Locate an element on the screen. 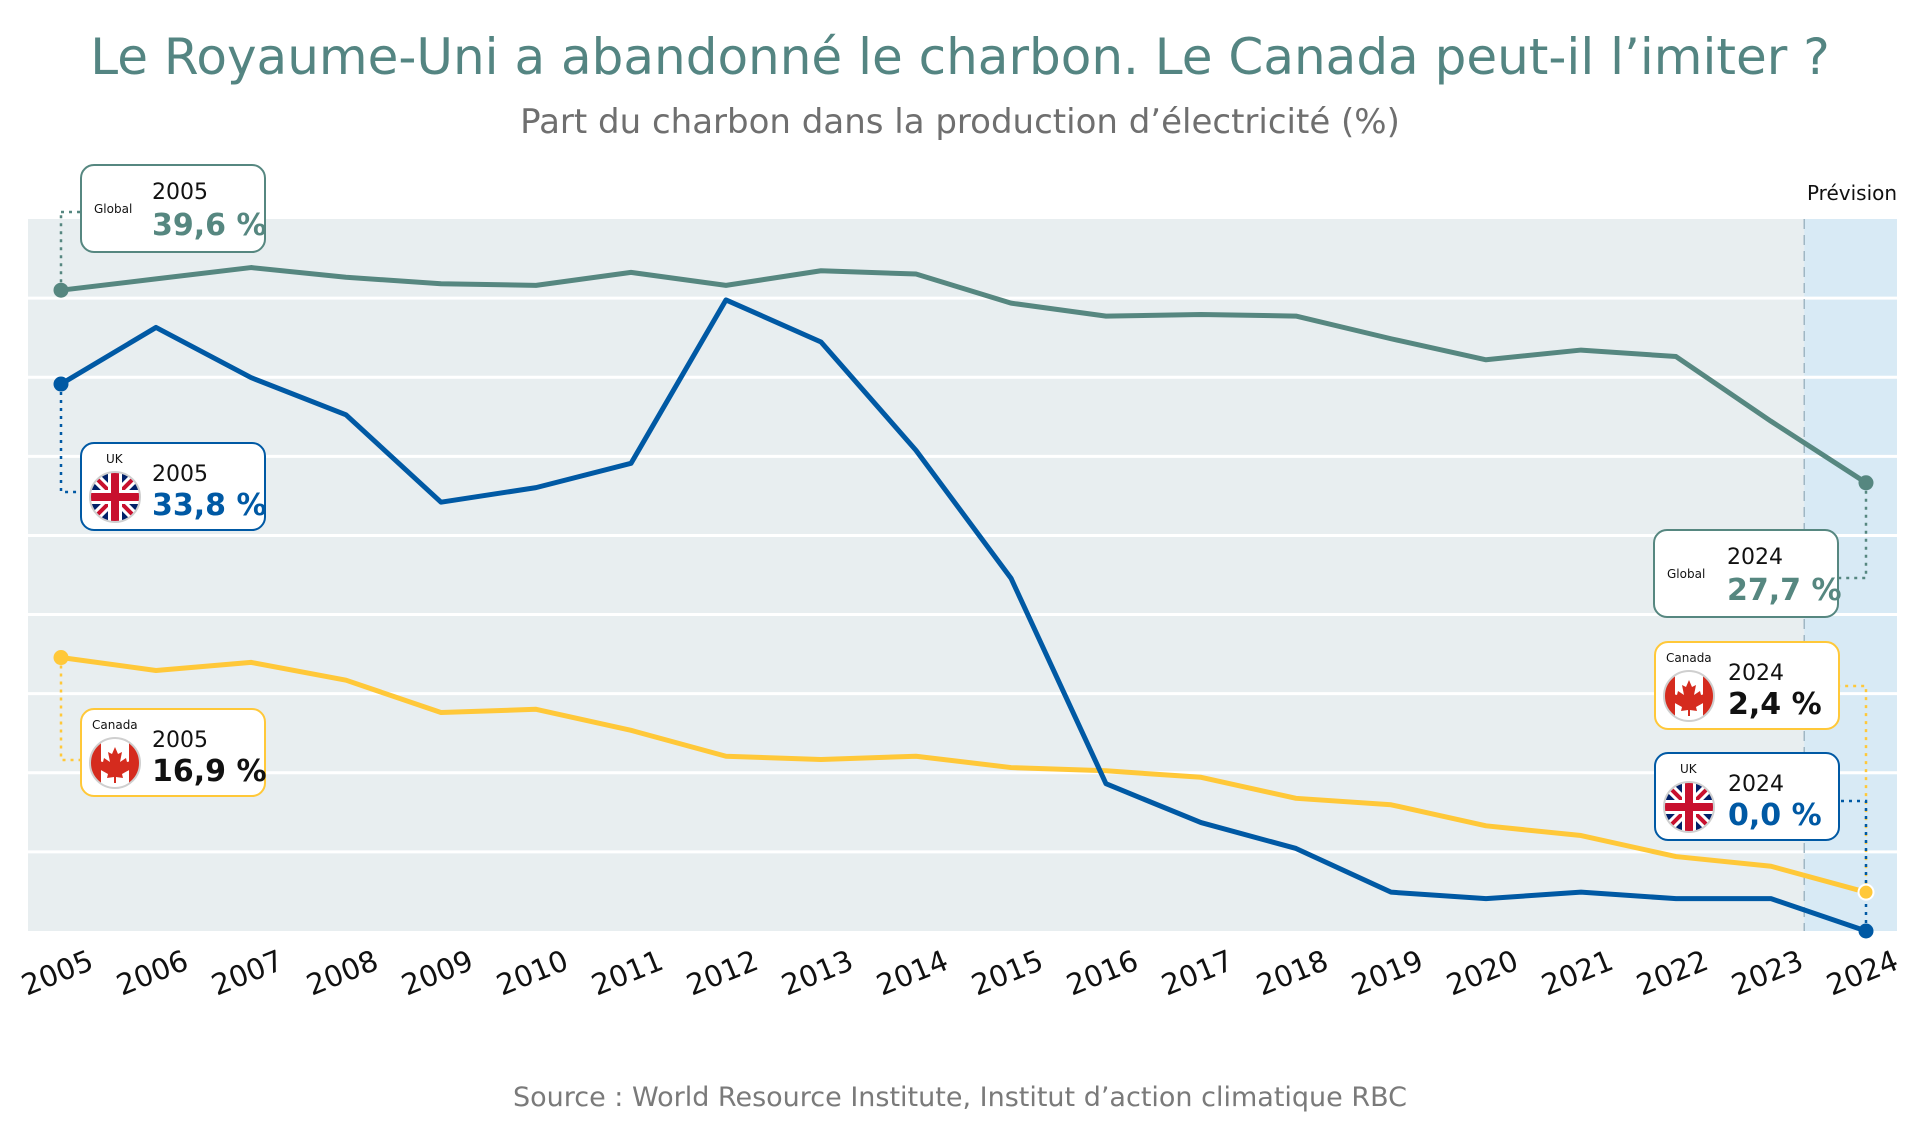  x-tick-label: 2018 is located at coordinates (1292, 972).